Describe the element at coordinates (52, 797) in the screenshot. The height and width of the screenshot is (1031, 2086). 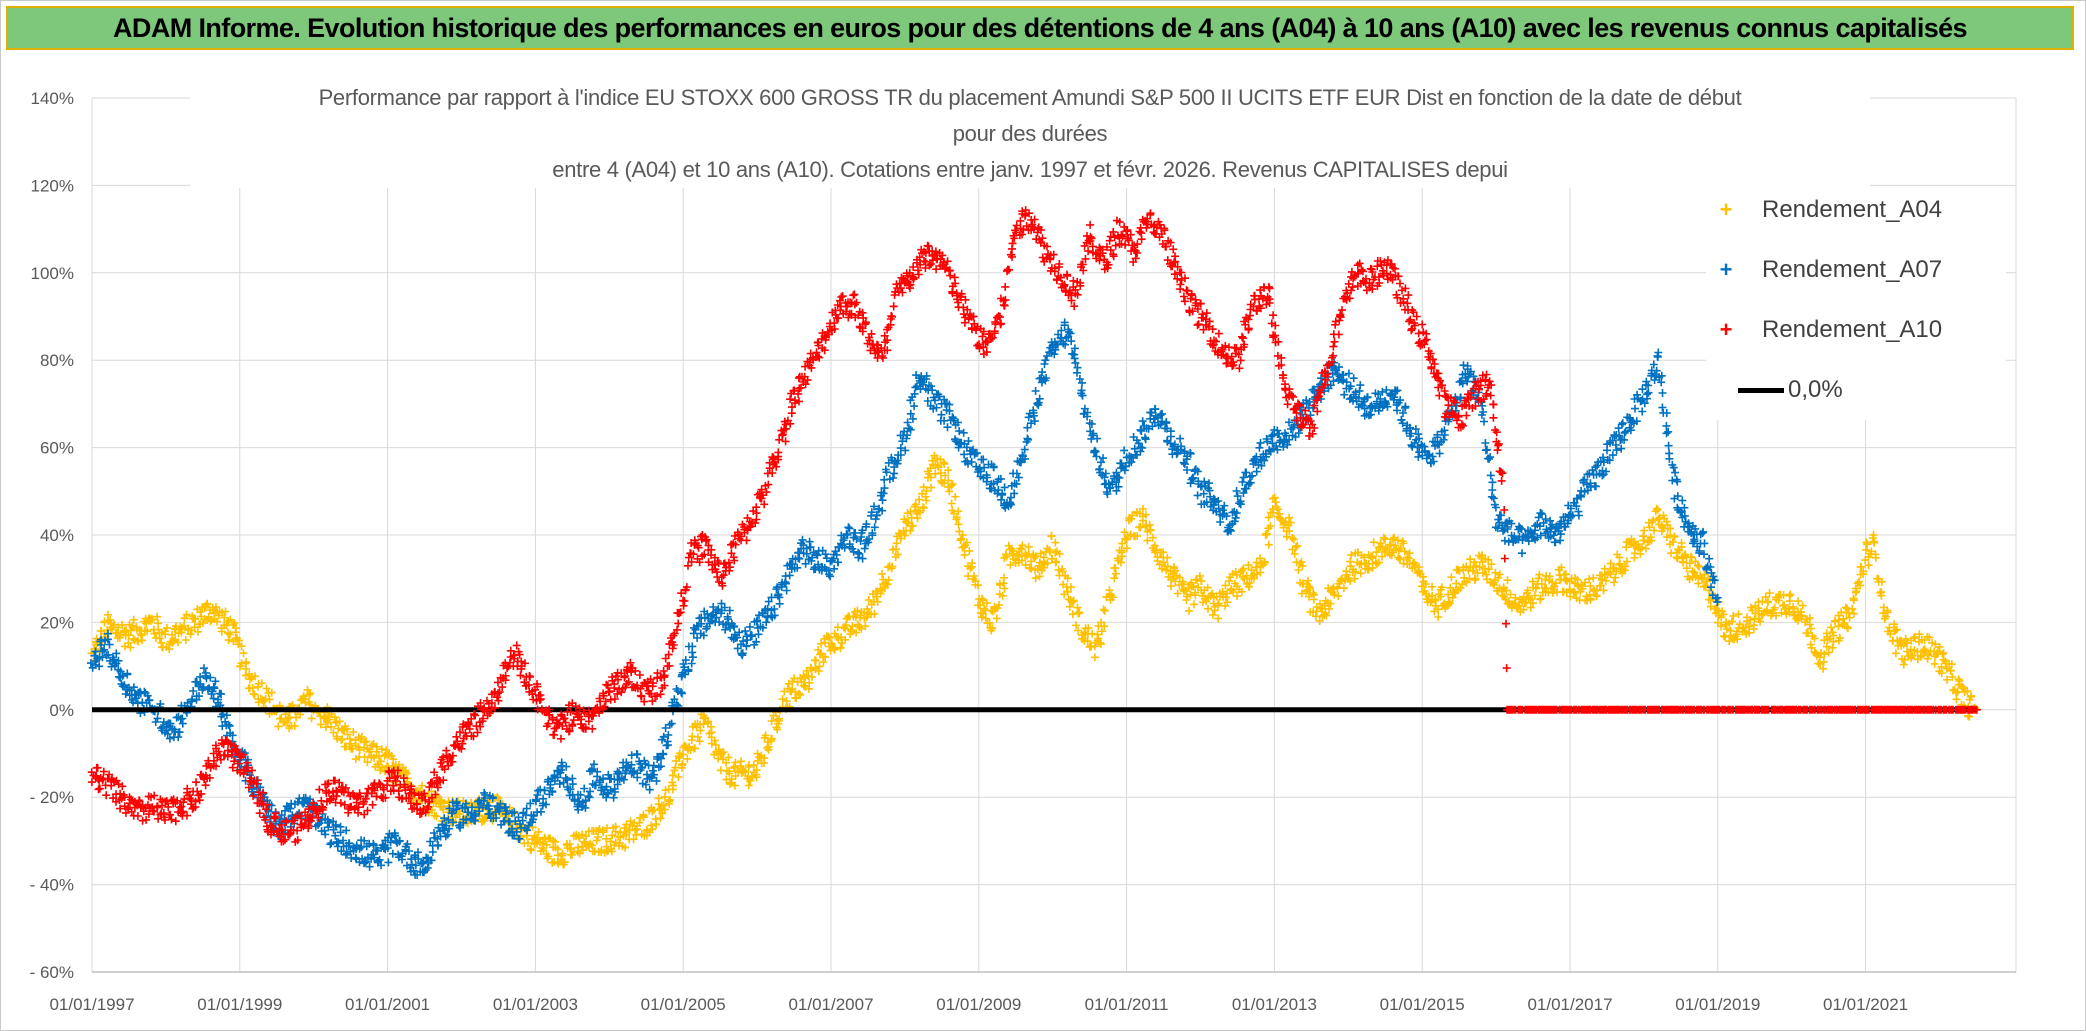
I see `y-tick-label: - 20%` at that location.